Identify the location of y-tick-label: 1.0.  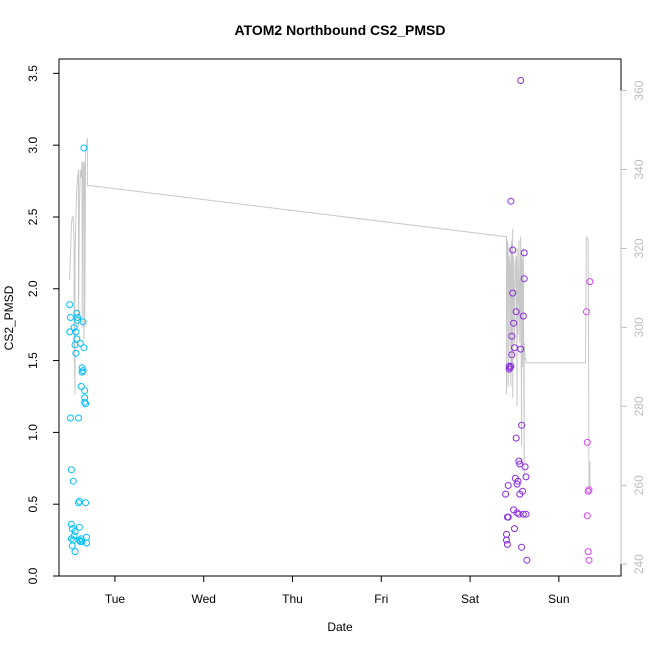
(33, 432).